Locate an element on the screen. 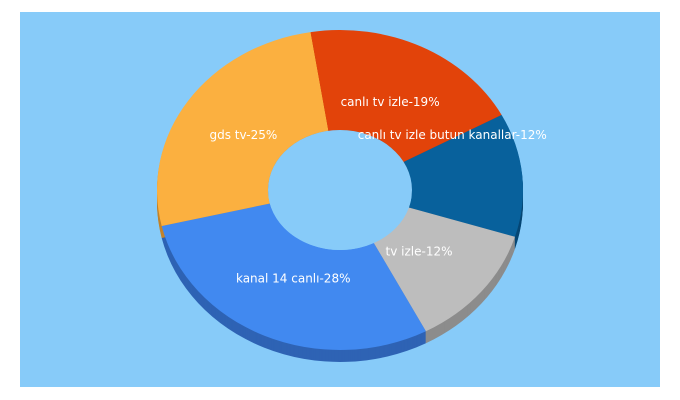 The width and height of the screenshot is (680, 400). donut-hole is located at coordinates (340, 190).